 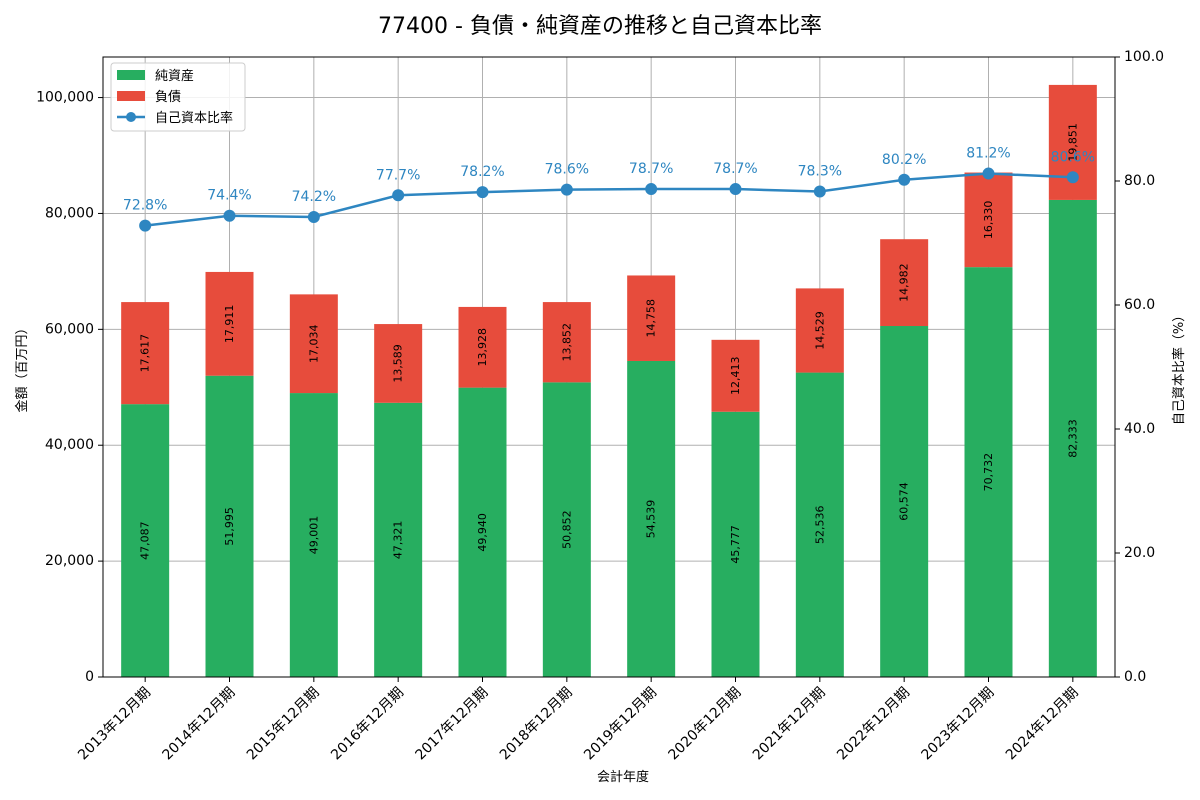 I want to click on bar-label-equity: 50,852, so click(x=566, y=529).